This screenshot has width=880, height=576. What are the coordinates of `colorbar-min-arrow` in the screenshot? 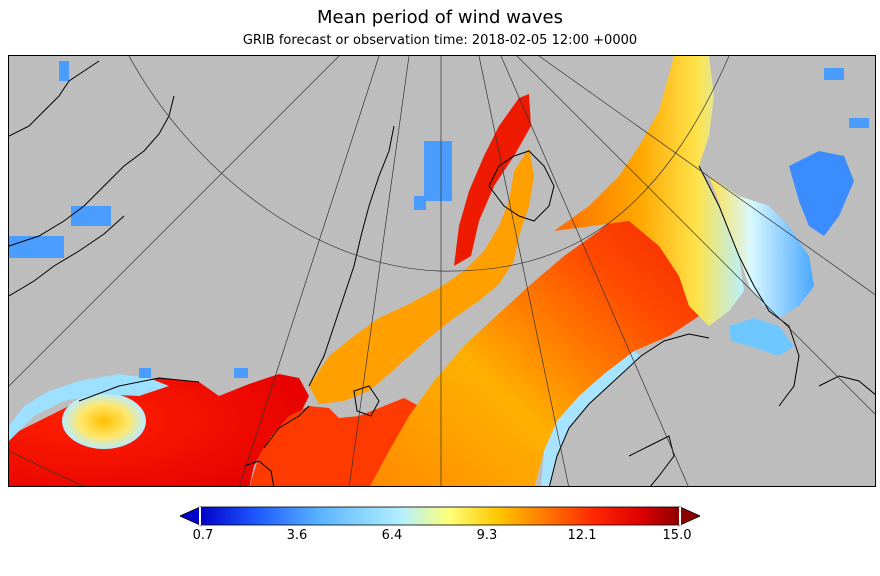 It's located at (190, 516).